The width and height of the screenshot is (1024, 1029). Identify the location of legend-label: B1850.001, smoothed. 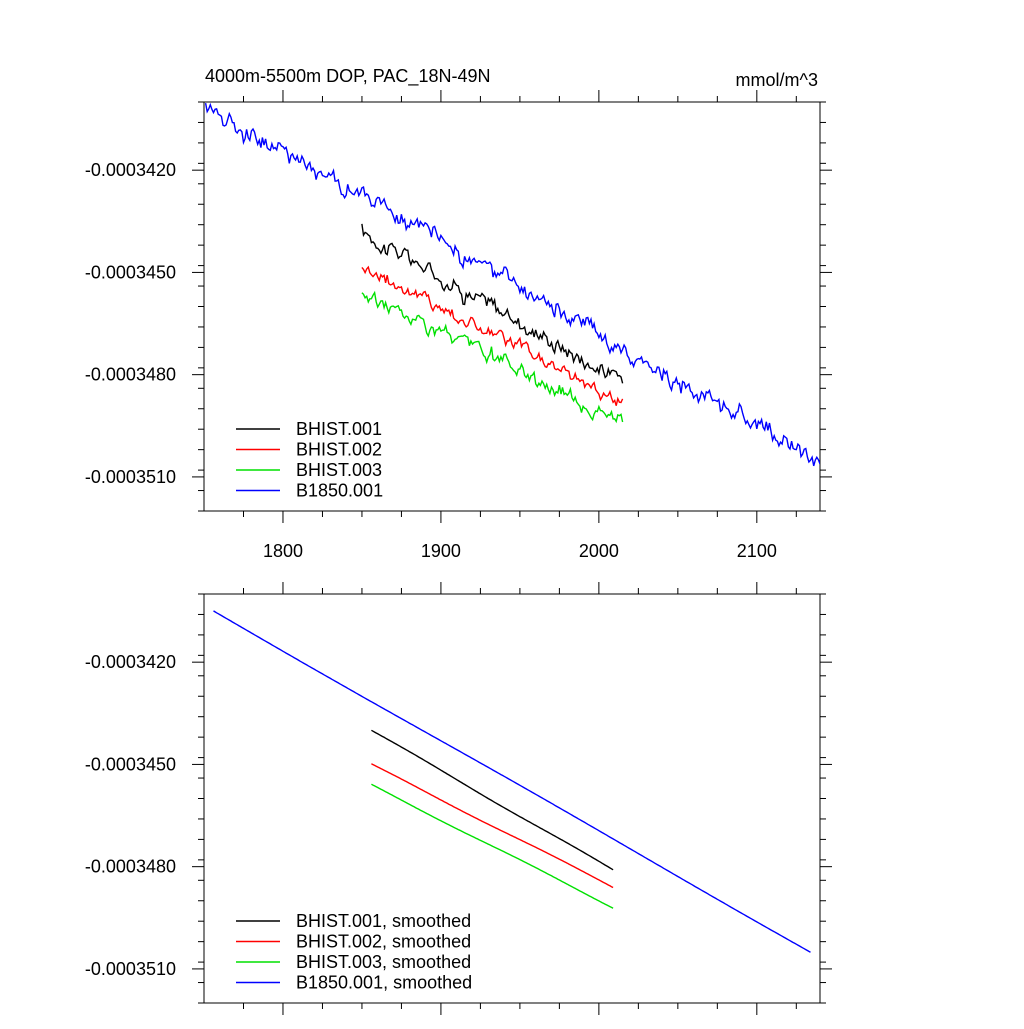
(384, 983).